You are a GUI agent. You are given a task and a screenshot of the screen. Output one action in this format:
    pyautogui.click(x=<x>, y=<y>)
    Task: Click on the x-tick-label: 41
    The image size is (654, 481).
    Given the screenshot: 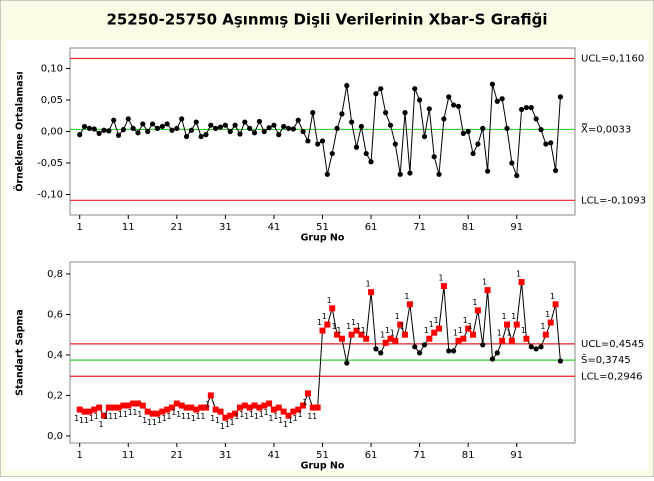 What is the action you would take?
    pyautogui.click(x=274, y=227)
    